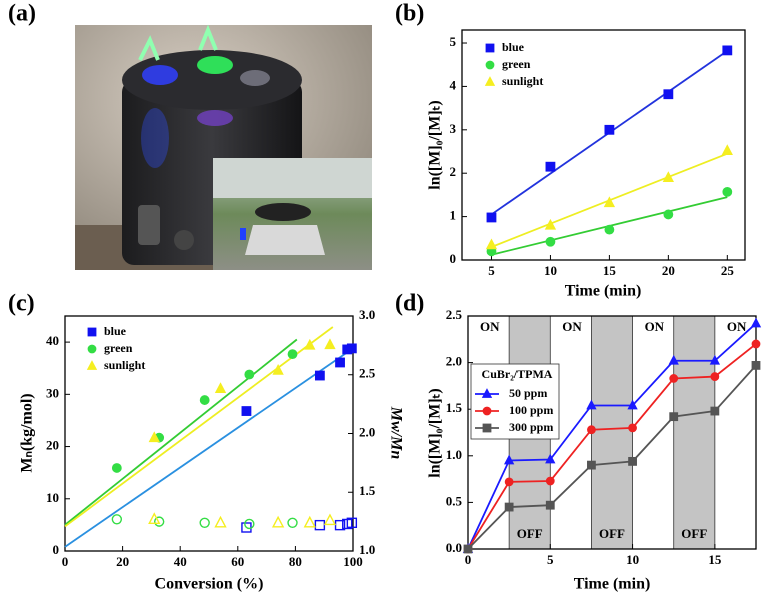  I want to click on x-axis-label: Time (min), so click(612, 584).